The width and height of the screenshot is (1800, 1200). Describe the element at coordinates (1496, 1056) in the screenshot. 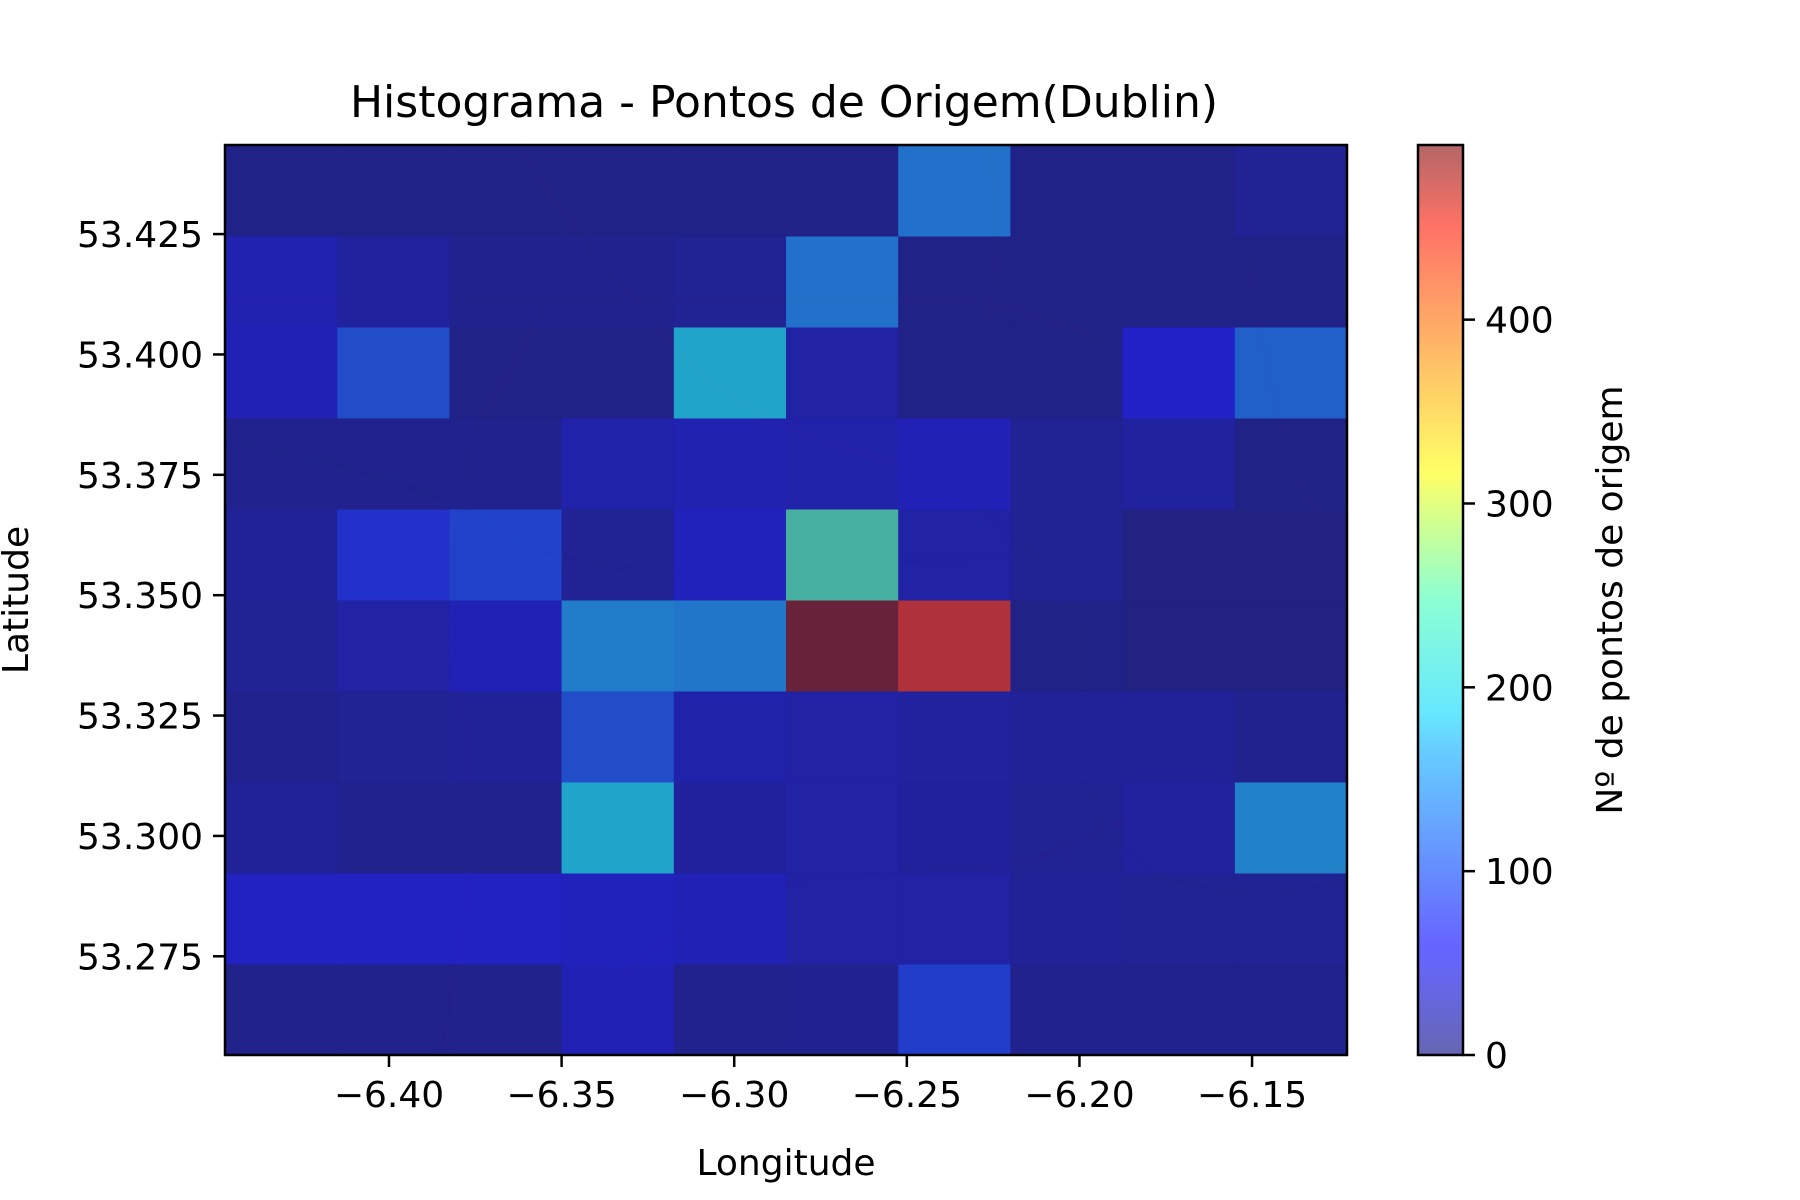

I see `colorbar-tick-label: 0` at that location.